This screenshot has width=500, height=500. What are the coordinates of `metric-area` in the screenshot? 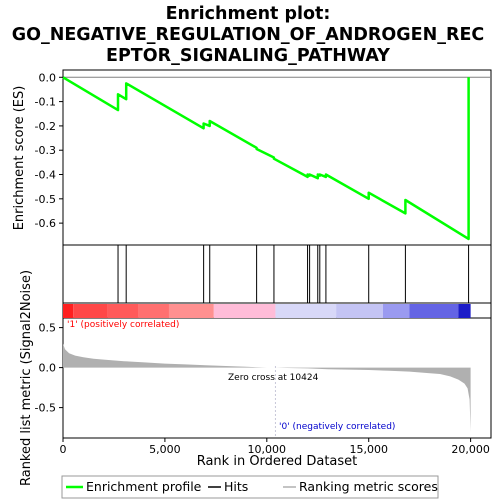 It's located at (267, 387).